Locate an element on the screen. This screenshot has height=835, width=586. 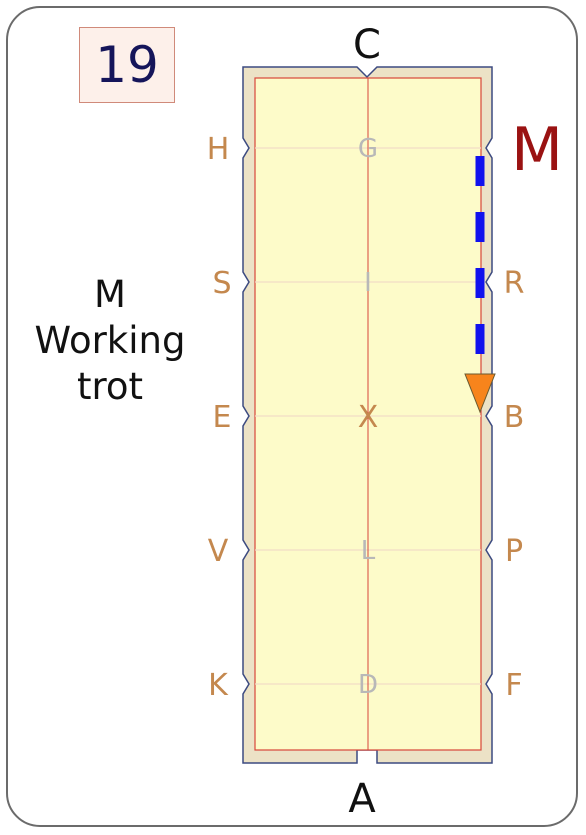
marker-x: X is located at coordinates (368, 417).